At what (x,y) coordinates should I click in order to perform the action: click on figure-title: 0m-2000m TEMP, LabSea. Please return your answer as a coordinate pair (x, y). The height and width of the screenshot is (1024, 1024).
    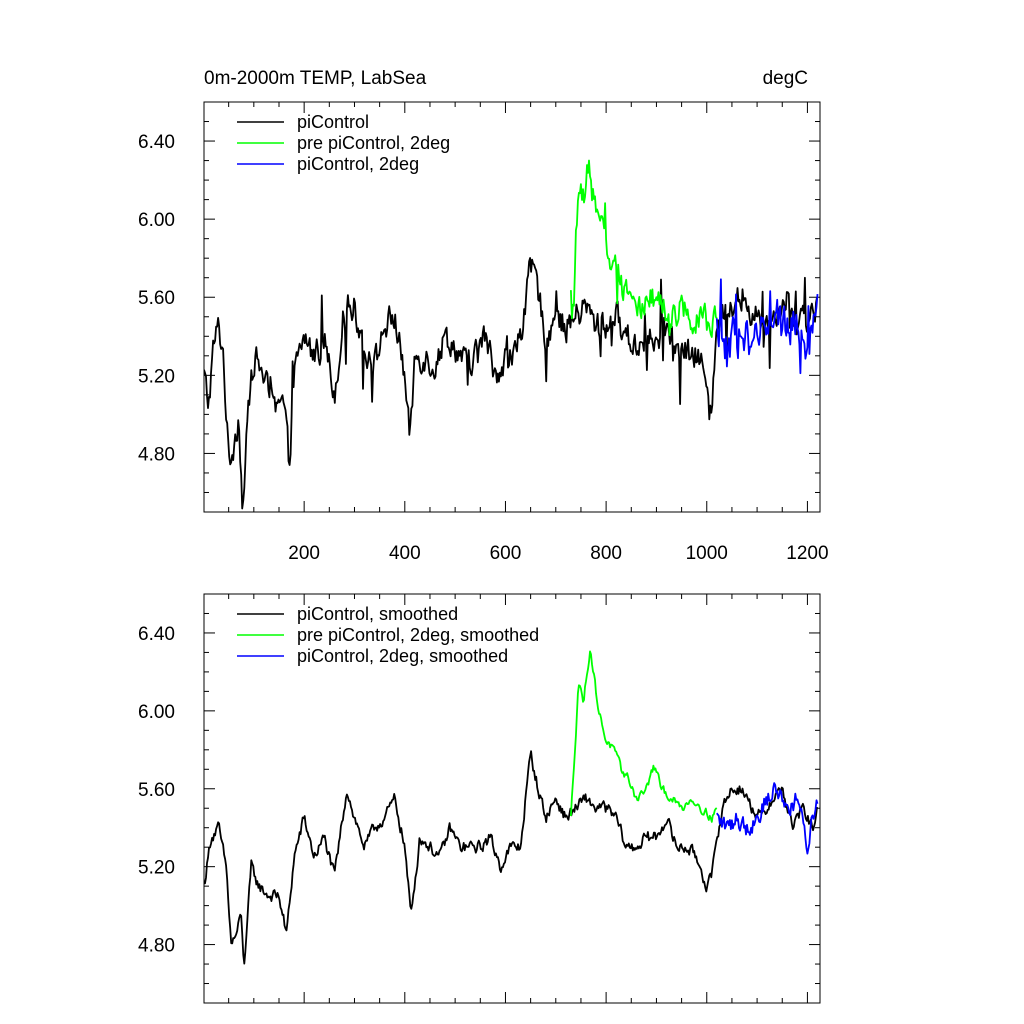
    Looking at the image, I should click on (315, 78).